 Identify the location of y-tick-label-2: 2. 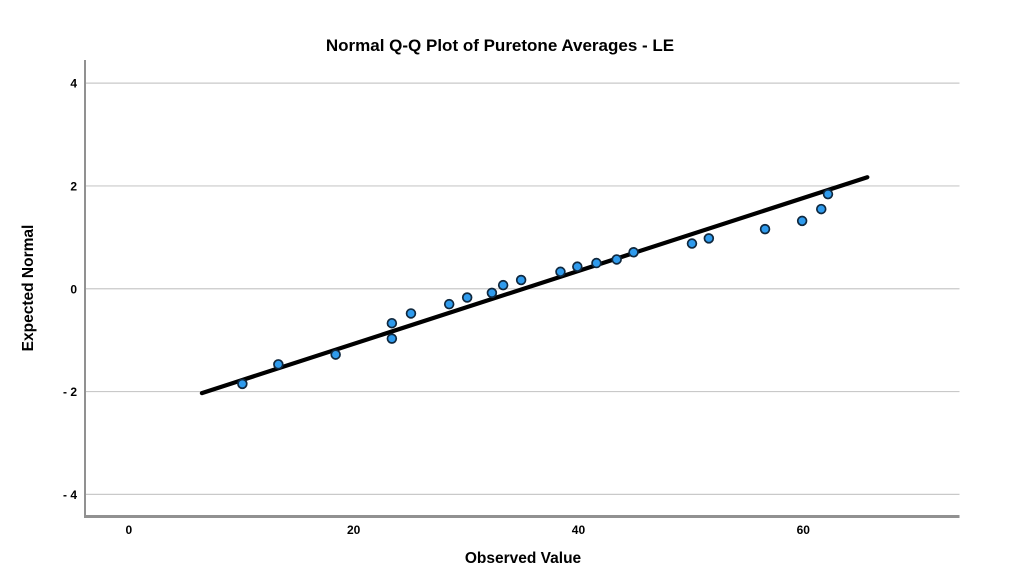
(73, 186).